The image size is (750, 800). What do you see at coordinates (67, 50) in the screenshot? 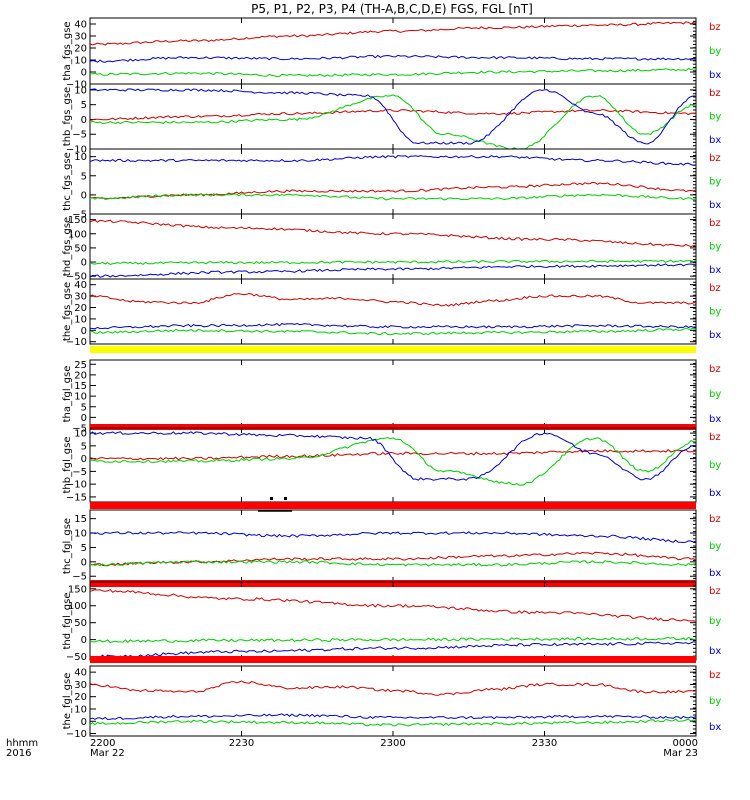
I see `panel-ylabel: tha_fgs_gse` at bounding box center [67, 50].